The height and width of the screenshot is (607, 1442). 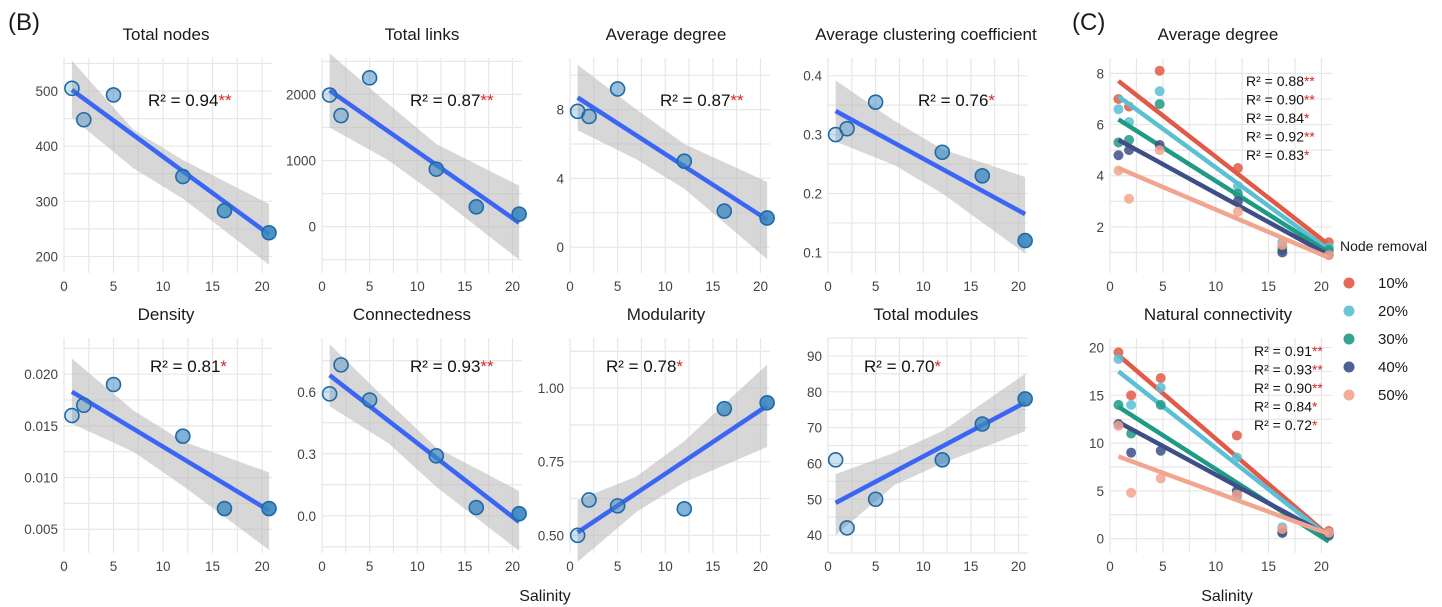 What do you see at coordinates (312, 227) in the screenshot?
I see `y-tick-label: 0` at bounding box center [312, 227].